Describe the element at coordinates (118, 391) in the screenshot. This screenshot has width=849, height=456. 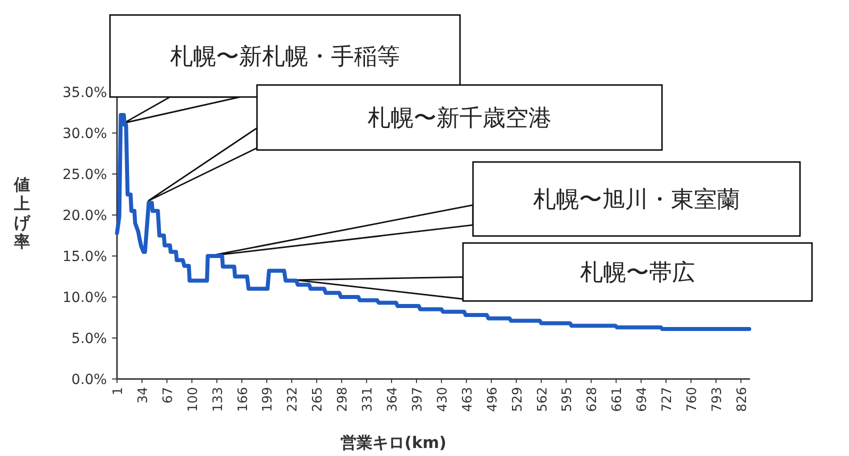
I see `x-tick-label: 1` at that location.